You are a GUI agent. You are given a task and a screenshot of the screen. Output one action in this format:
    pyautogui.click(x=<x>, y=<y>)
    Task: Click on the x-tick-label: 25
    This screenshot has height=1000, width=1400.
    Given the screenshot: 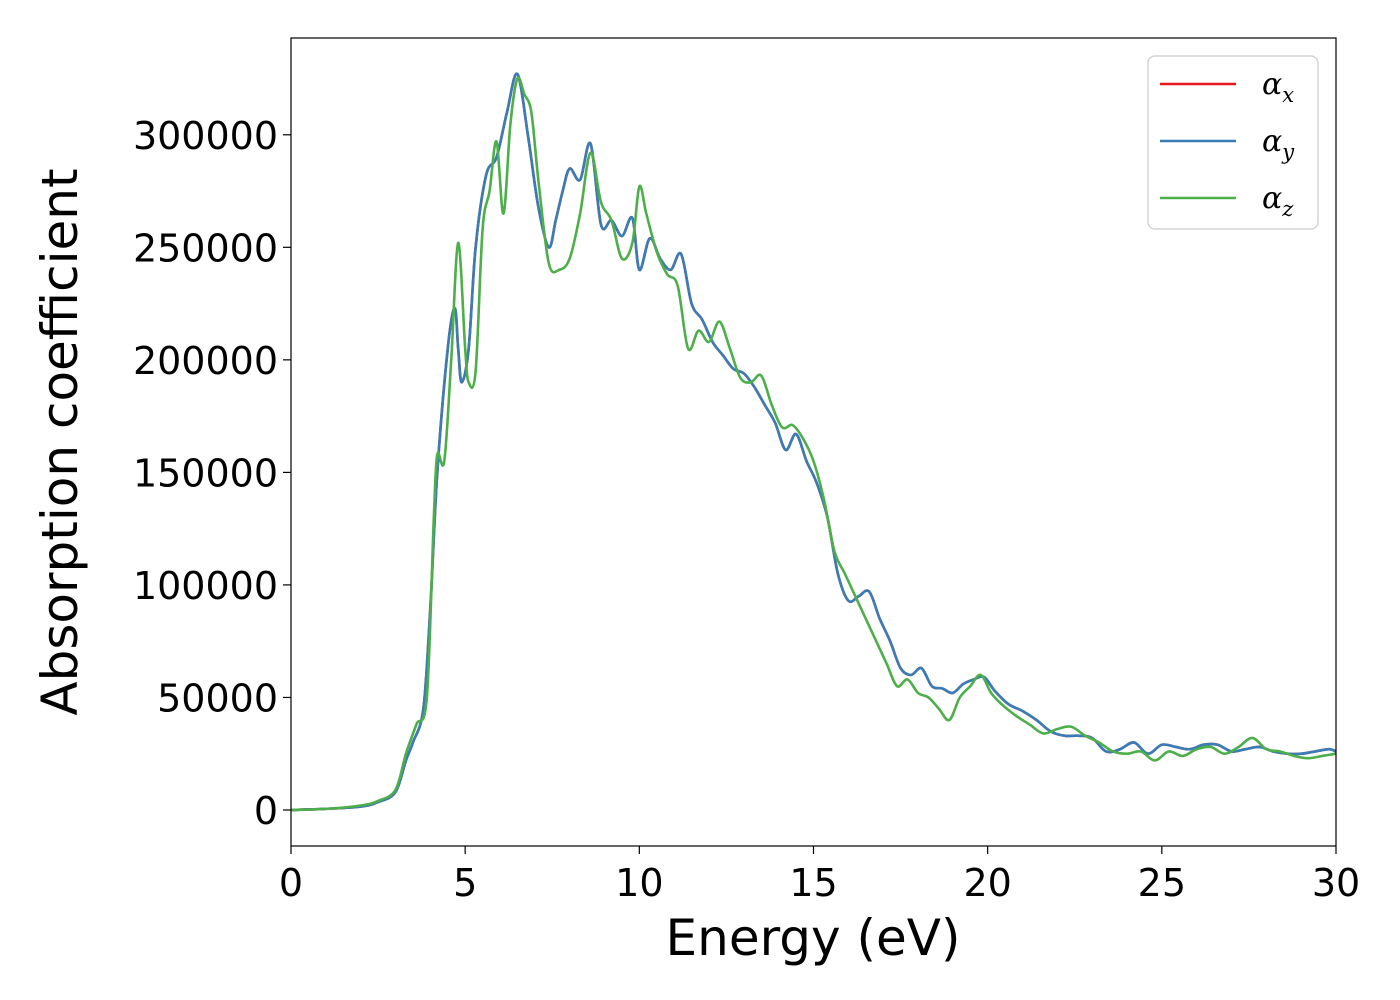 What is the action you would take?
    pyautogui.click(x=1162, y=883)
    